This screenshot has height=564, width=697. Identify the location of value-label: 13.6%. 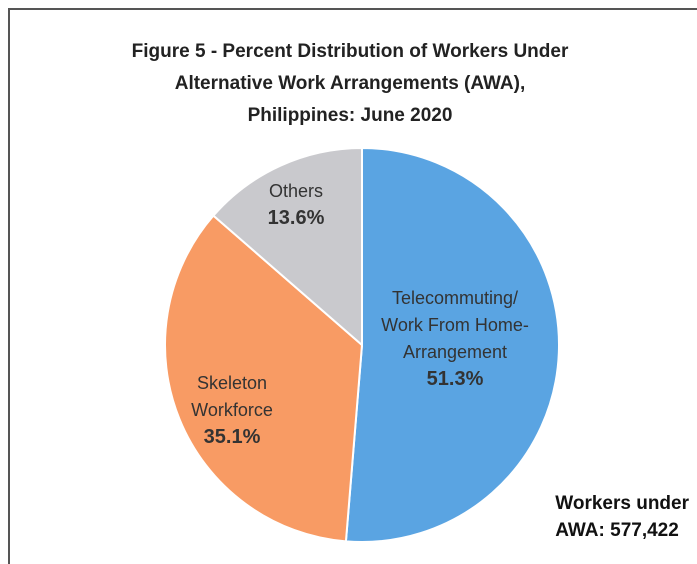
(296, 218).